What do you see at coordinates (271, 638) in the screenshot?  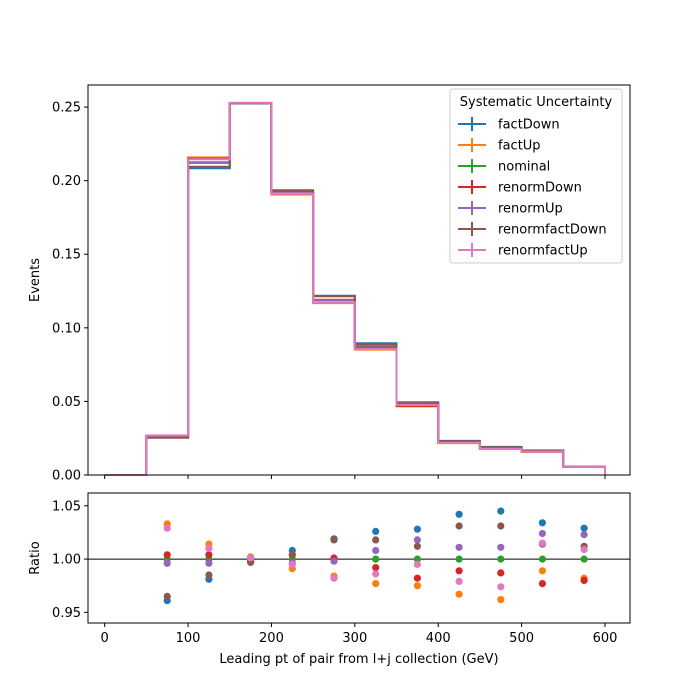 I see `ratio-x-tick-label: 200` at bounding box center [271, 638].